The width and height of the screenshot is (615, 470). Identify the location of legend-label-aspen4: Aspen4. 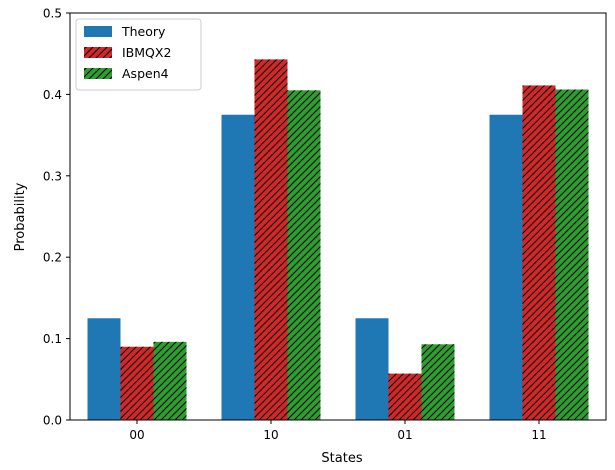
(145, 73).